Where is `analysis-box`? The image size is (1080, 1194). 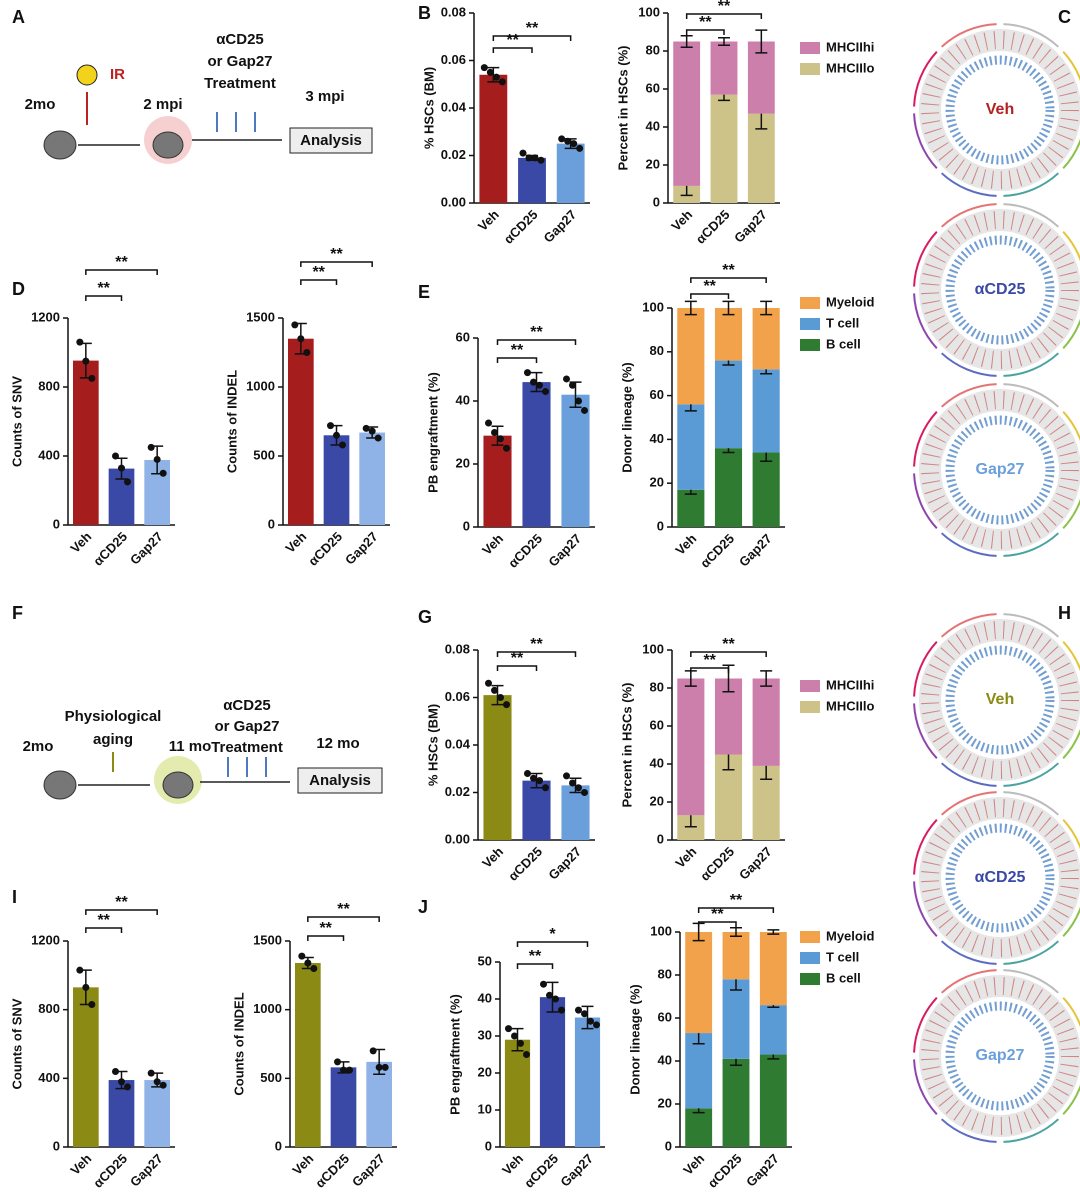 analysis-box is located at coordinates (331, 140).